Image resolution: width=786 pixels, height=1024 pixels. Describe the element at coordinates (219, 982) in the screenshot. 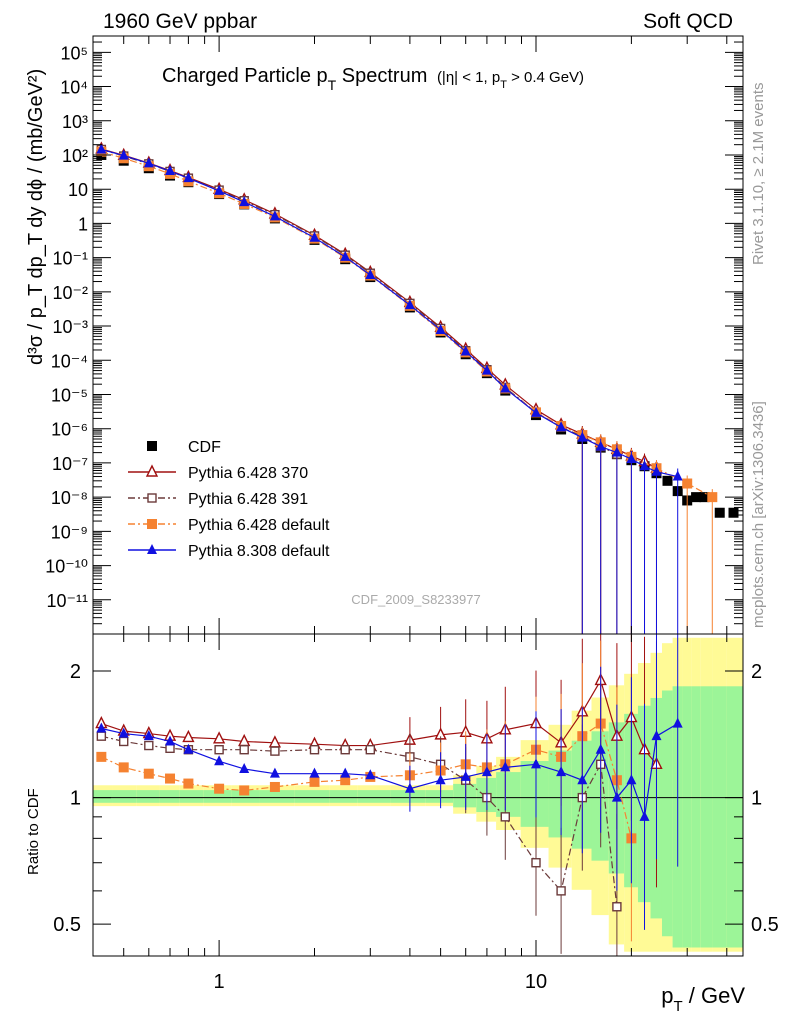

I see `x-tick-label: 1` at that location.